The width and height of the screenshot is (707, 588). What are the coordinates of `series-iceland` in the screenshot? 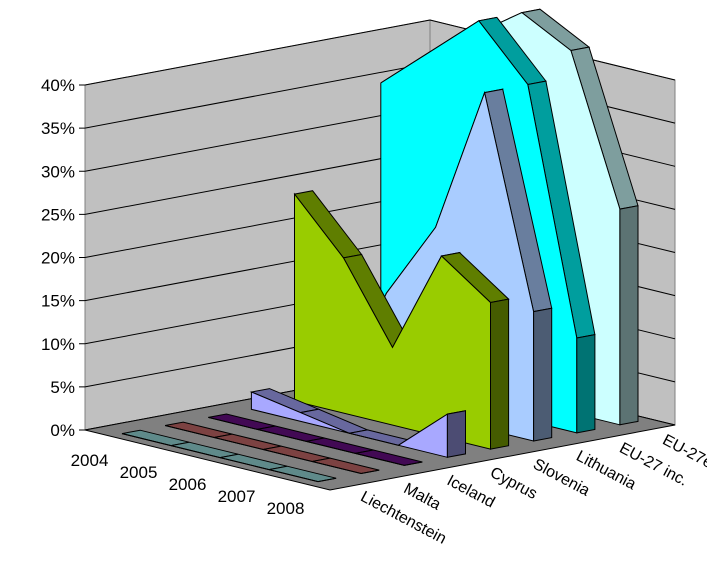 It's located at (315, 439).